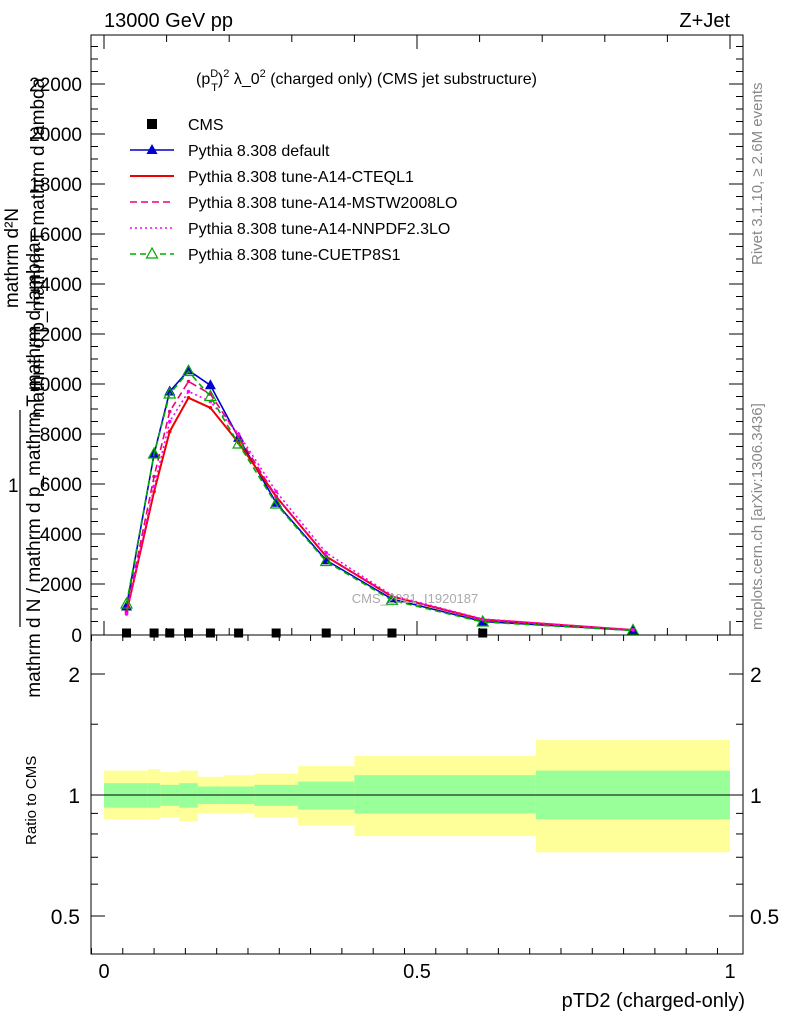 The height and width of the screenshot is (1024, 786). Describe the element at coordinates (756, 675) in the screenshot. I see `ratio-y-tick-label-right: 2` at that location.